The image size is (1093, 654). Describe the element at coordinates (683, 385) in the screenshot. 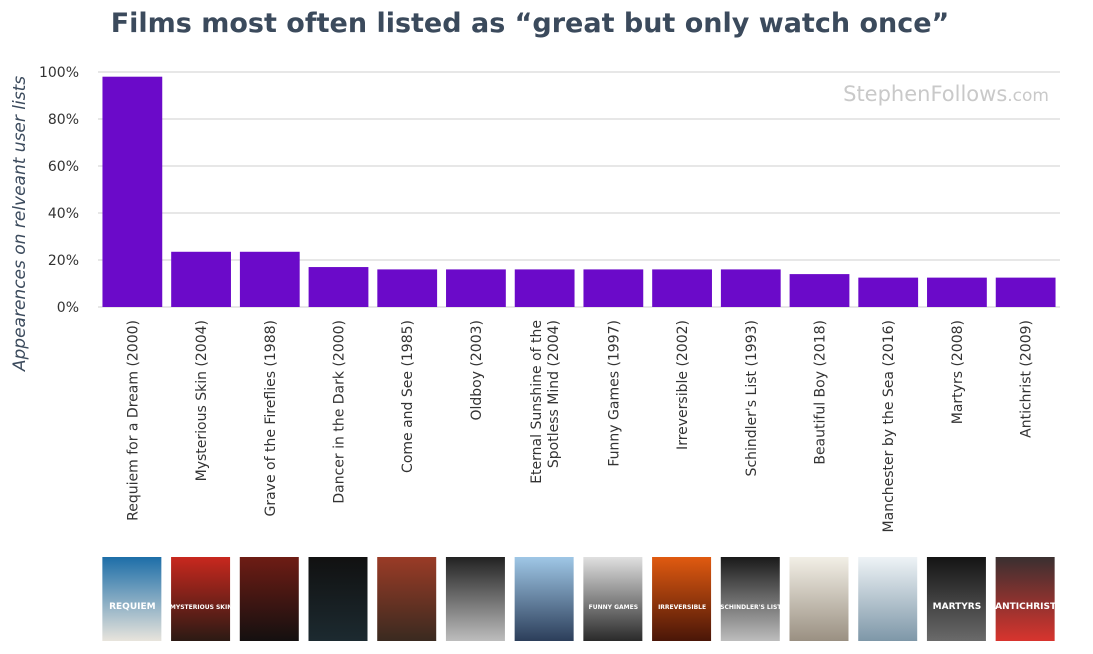

I see `x-tick-label: Irreversible (2002)` at that location.